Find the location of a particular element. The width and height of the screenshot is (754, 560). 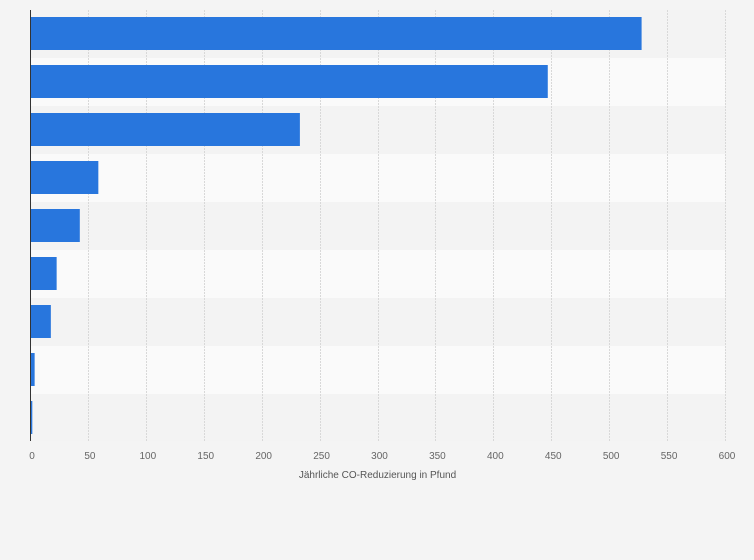

x-tick-labels: 0 50 100 150 200 250 300 350 400 450 500 550 600 is located at coordinates (382, 456).